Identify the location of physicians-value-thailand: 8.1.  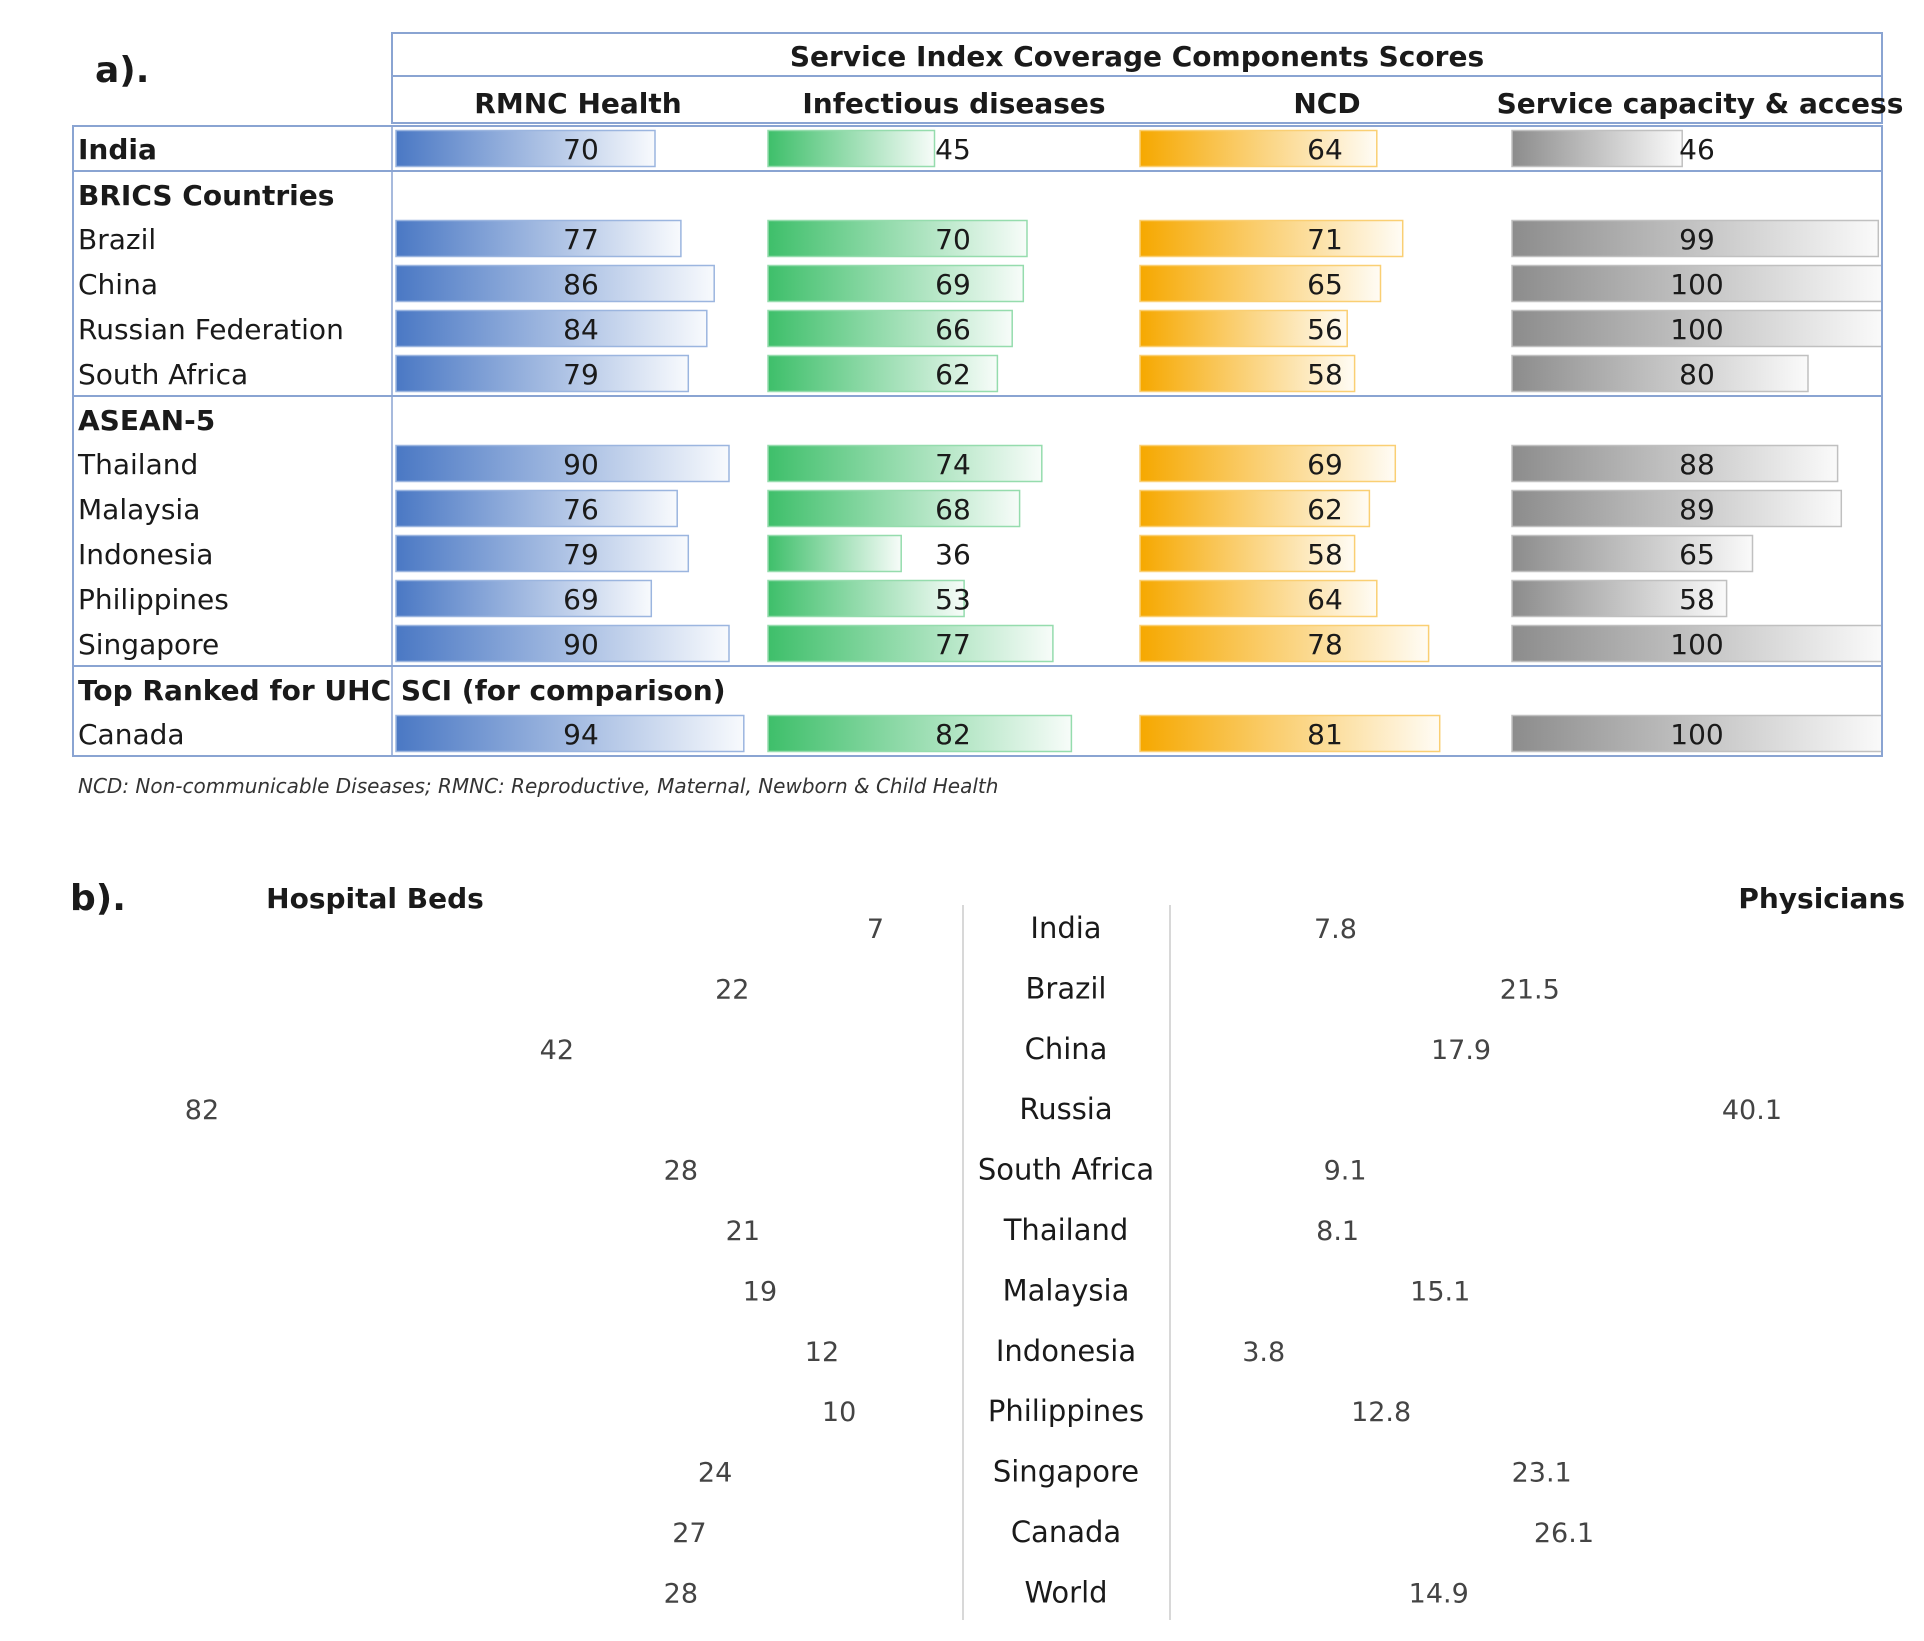
(1337, 1231).